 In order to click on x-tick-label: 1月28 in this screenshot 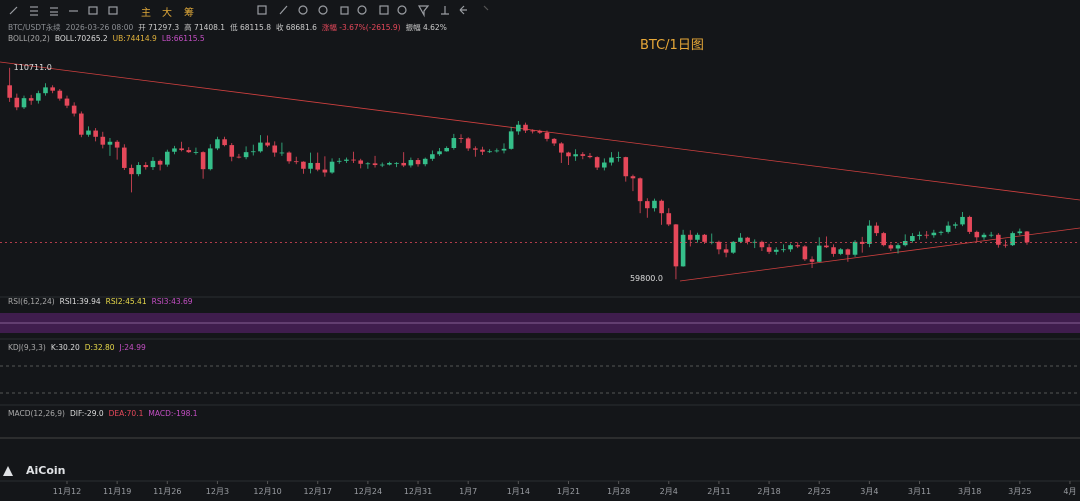, I will do `click(618, 491)`.